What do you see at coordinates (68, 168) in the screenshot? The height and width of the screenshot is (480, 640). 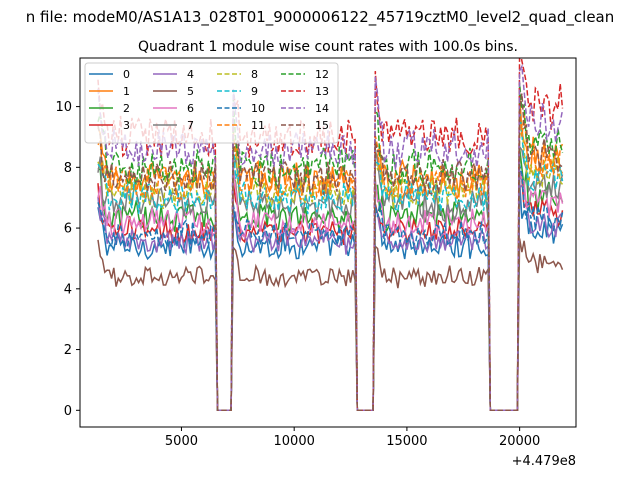 I see `y-tick-label: 8` at bounding box center [68, 168].